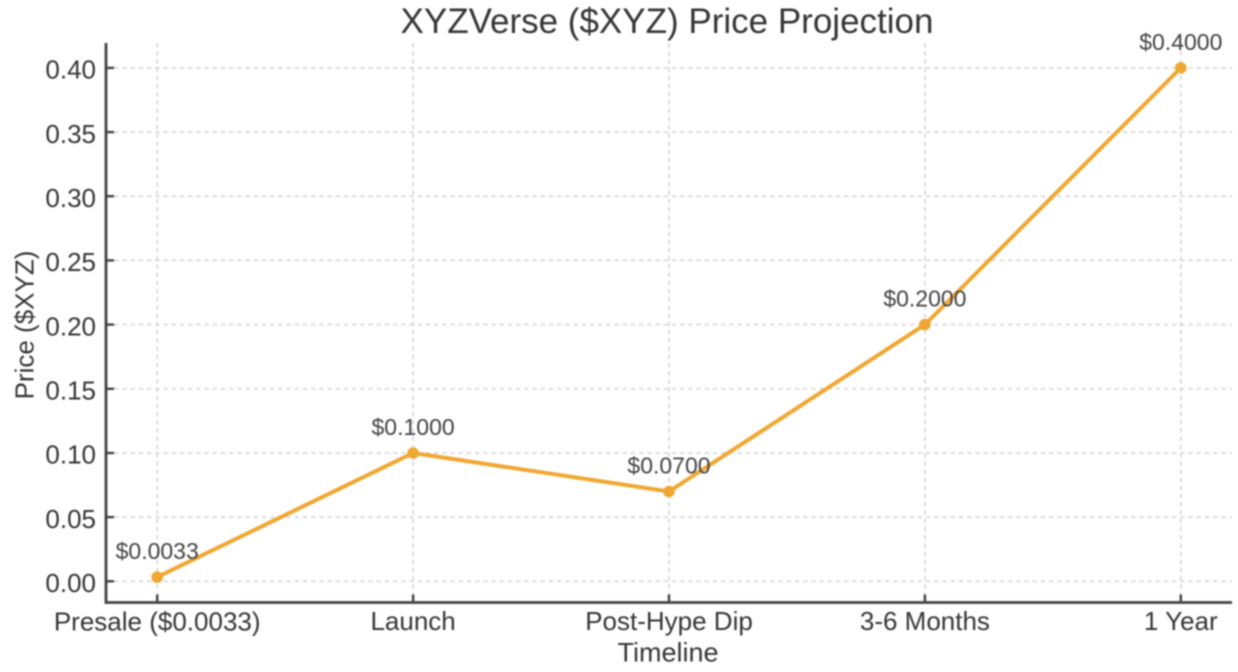 This screenshot has width=1238, height=672. What do you see at coordinates (70, 326) in the screenshot?
I see `svg-text: 0.20` at bounding box center [70, 326].